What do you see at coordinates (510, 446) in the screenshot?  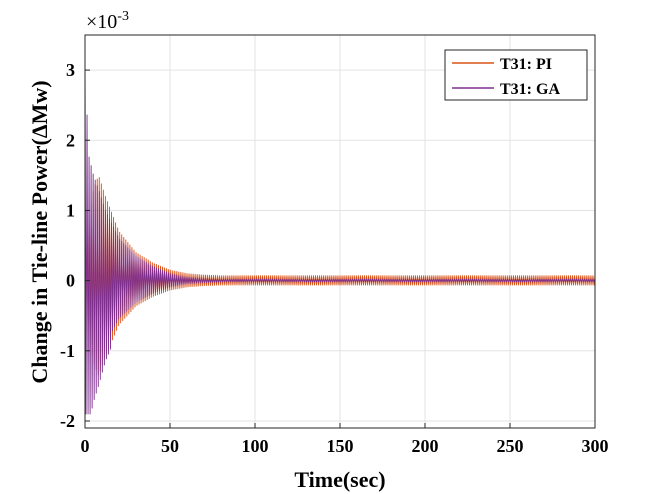 I see `x-tick-label: 250` at bounding box center [510, 446].